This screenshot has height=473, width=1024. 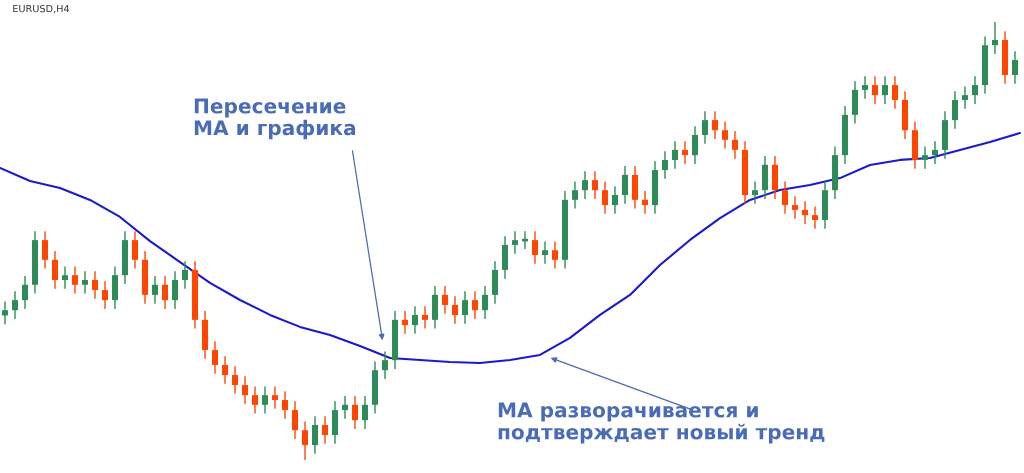 I want to click on annotation: МА разворачивается и подтверждает новый тренд, so click(x=661, y=423).